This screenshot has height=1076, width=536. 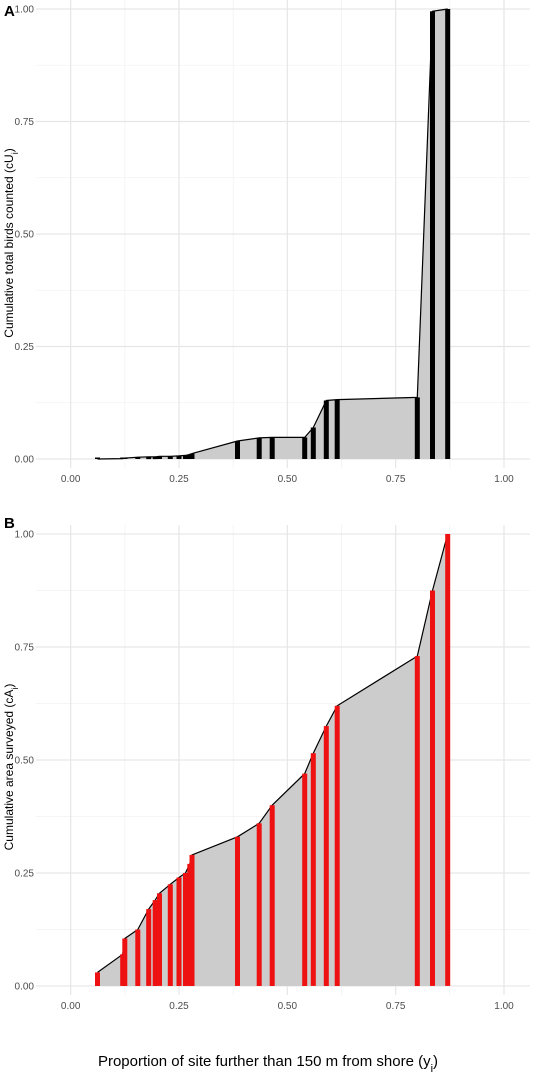 I want to click on panel-a-y-tick-label: 0.75, so click(x=25, y=122).